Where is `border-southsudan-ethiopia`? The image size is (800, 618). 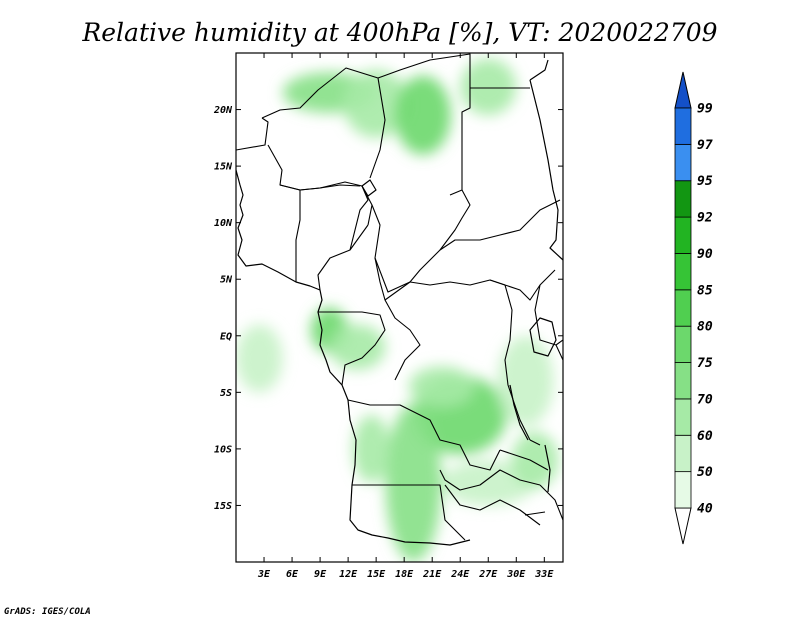
border-southsudan-ethiopia is located at coordinates (522, 285).